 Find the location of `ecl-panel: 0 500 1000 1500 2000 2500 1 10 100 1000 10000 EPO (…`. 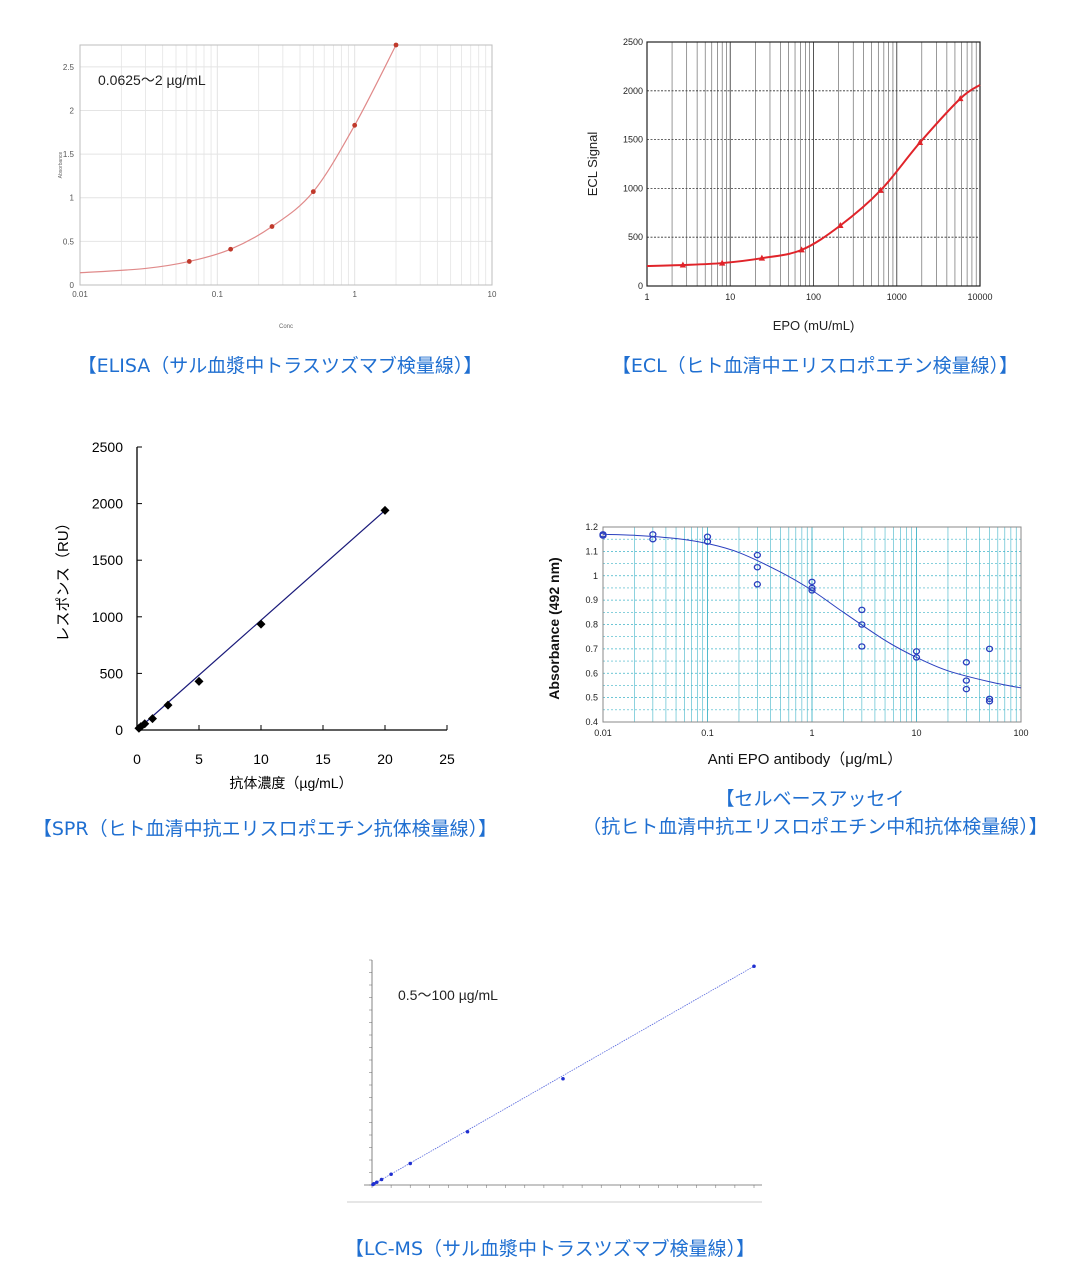

ecl-panel: 0 500 1000 1500 2000 2500 1 10 100 1000 10000 EPO (… is located at coordinates (790, 184).